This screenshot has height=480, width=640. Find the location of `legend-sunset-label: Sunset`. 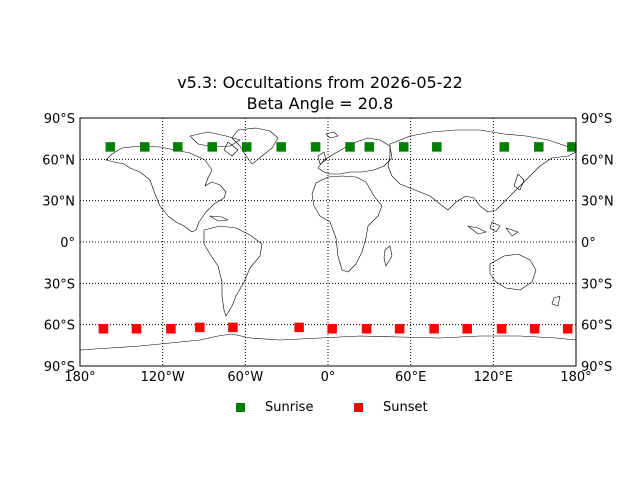

legend-sunset-label: Sunset is located at coordinates (405, 407).